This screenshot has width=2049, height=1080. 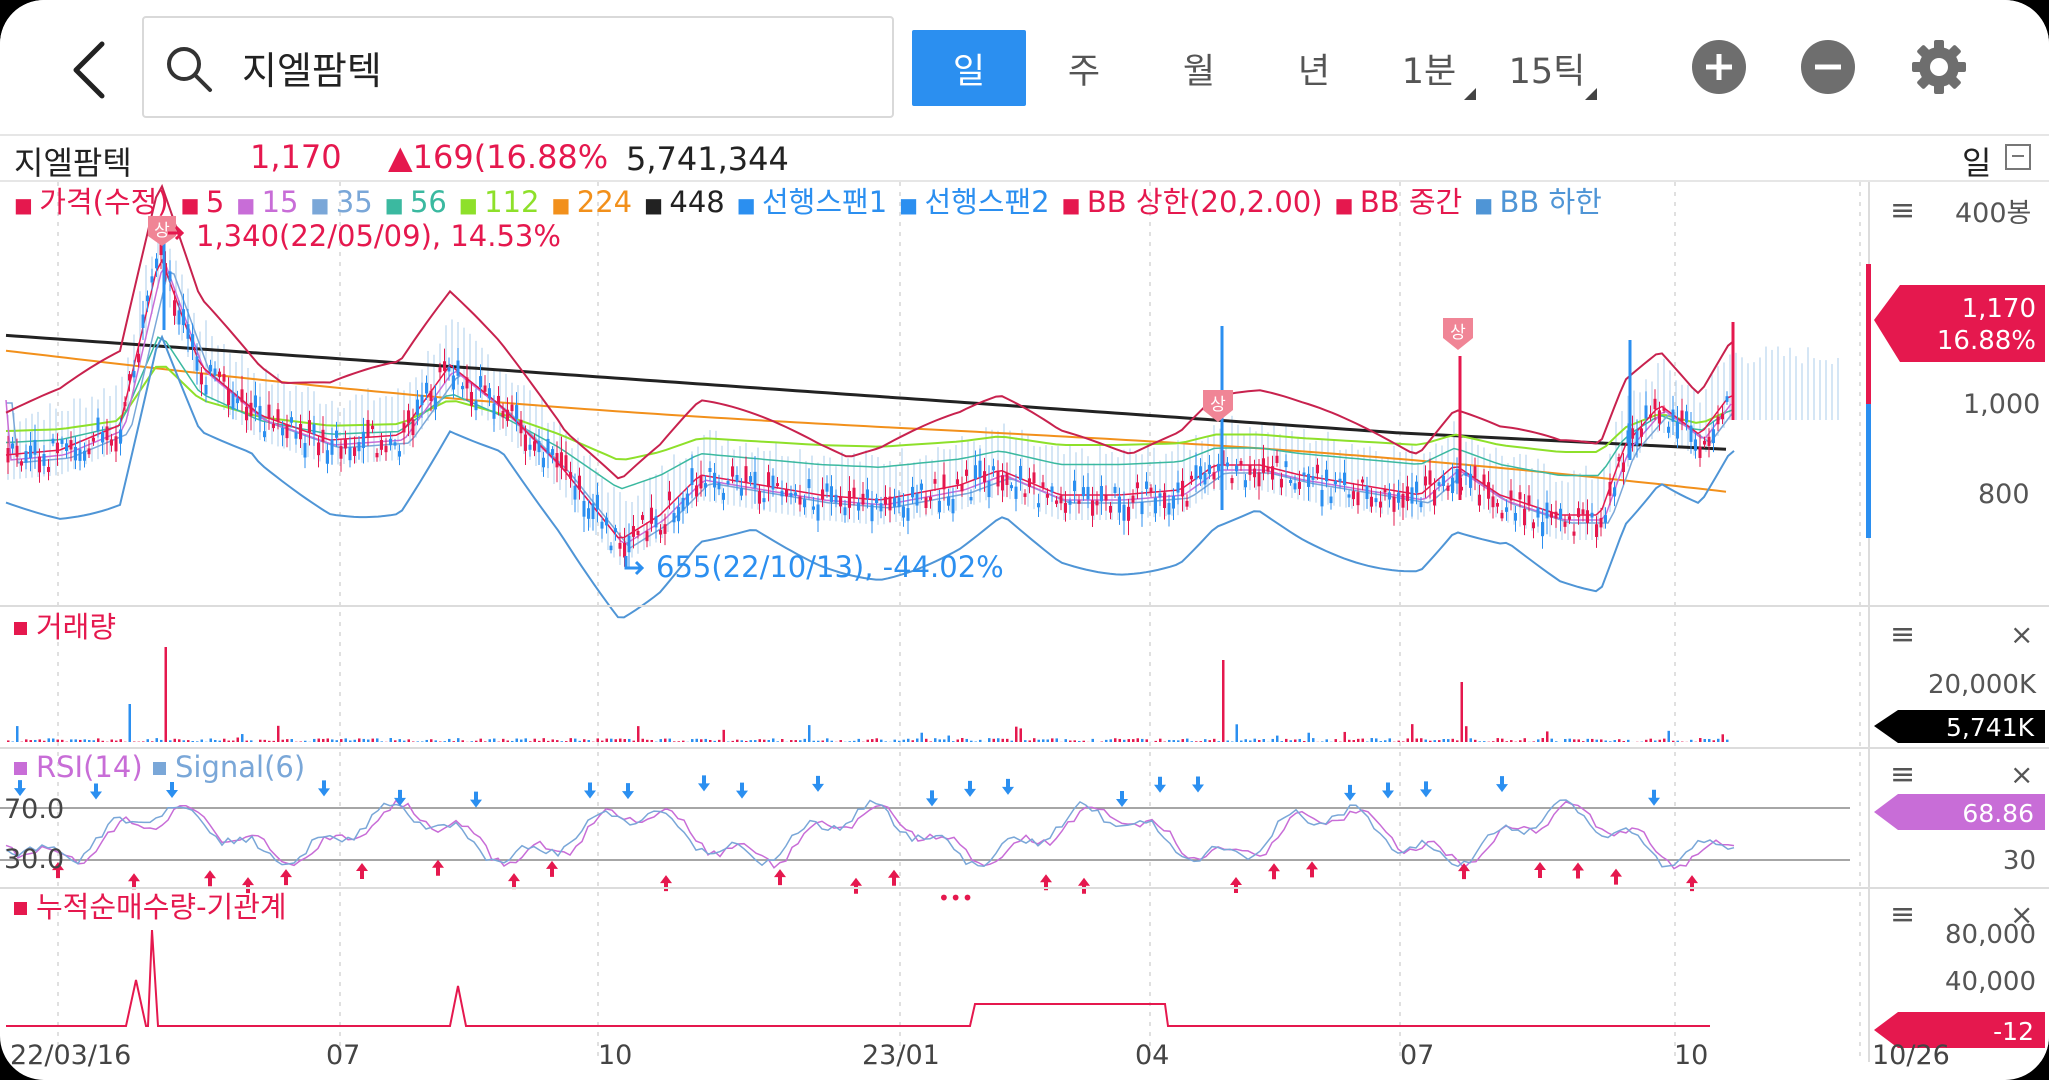 What do you see at coordinates (58, 870) in the screenshot?
I see `buy-arrow-icon` at bounding box center [58, 870].